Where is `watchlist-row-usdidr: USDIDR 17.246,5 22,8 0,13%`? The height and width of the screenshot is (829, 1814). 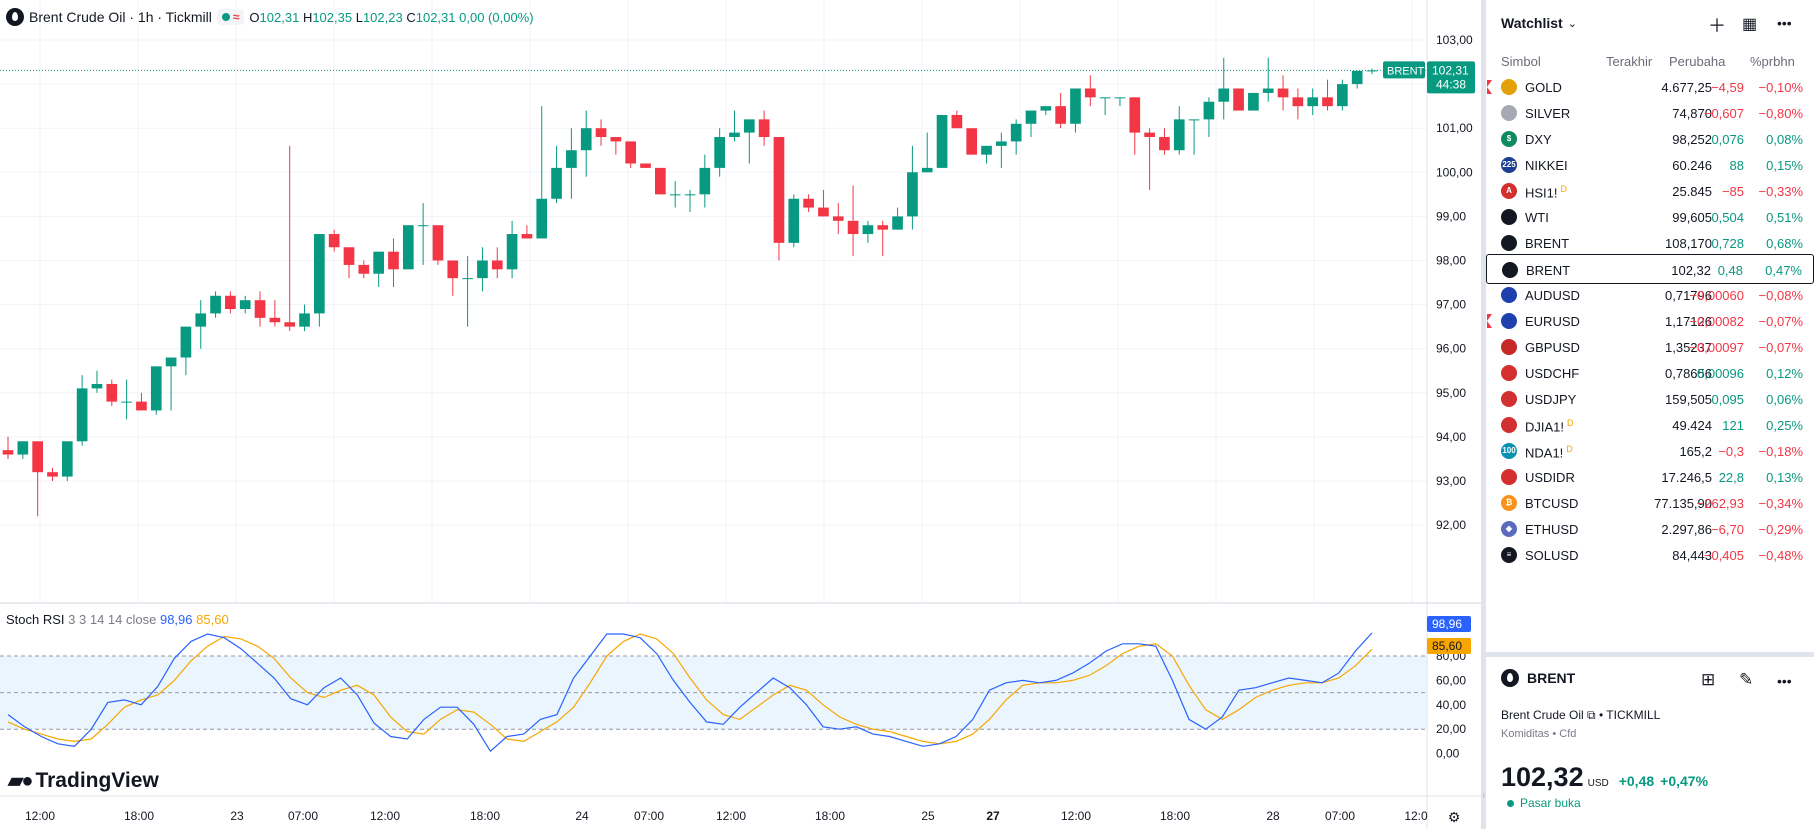 watchlist-row-usdidr: USDIDR 17.246,5 22,8 0,13% is located at coordinates (1650, 477).